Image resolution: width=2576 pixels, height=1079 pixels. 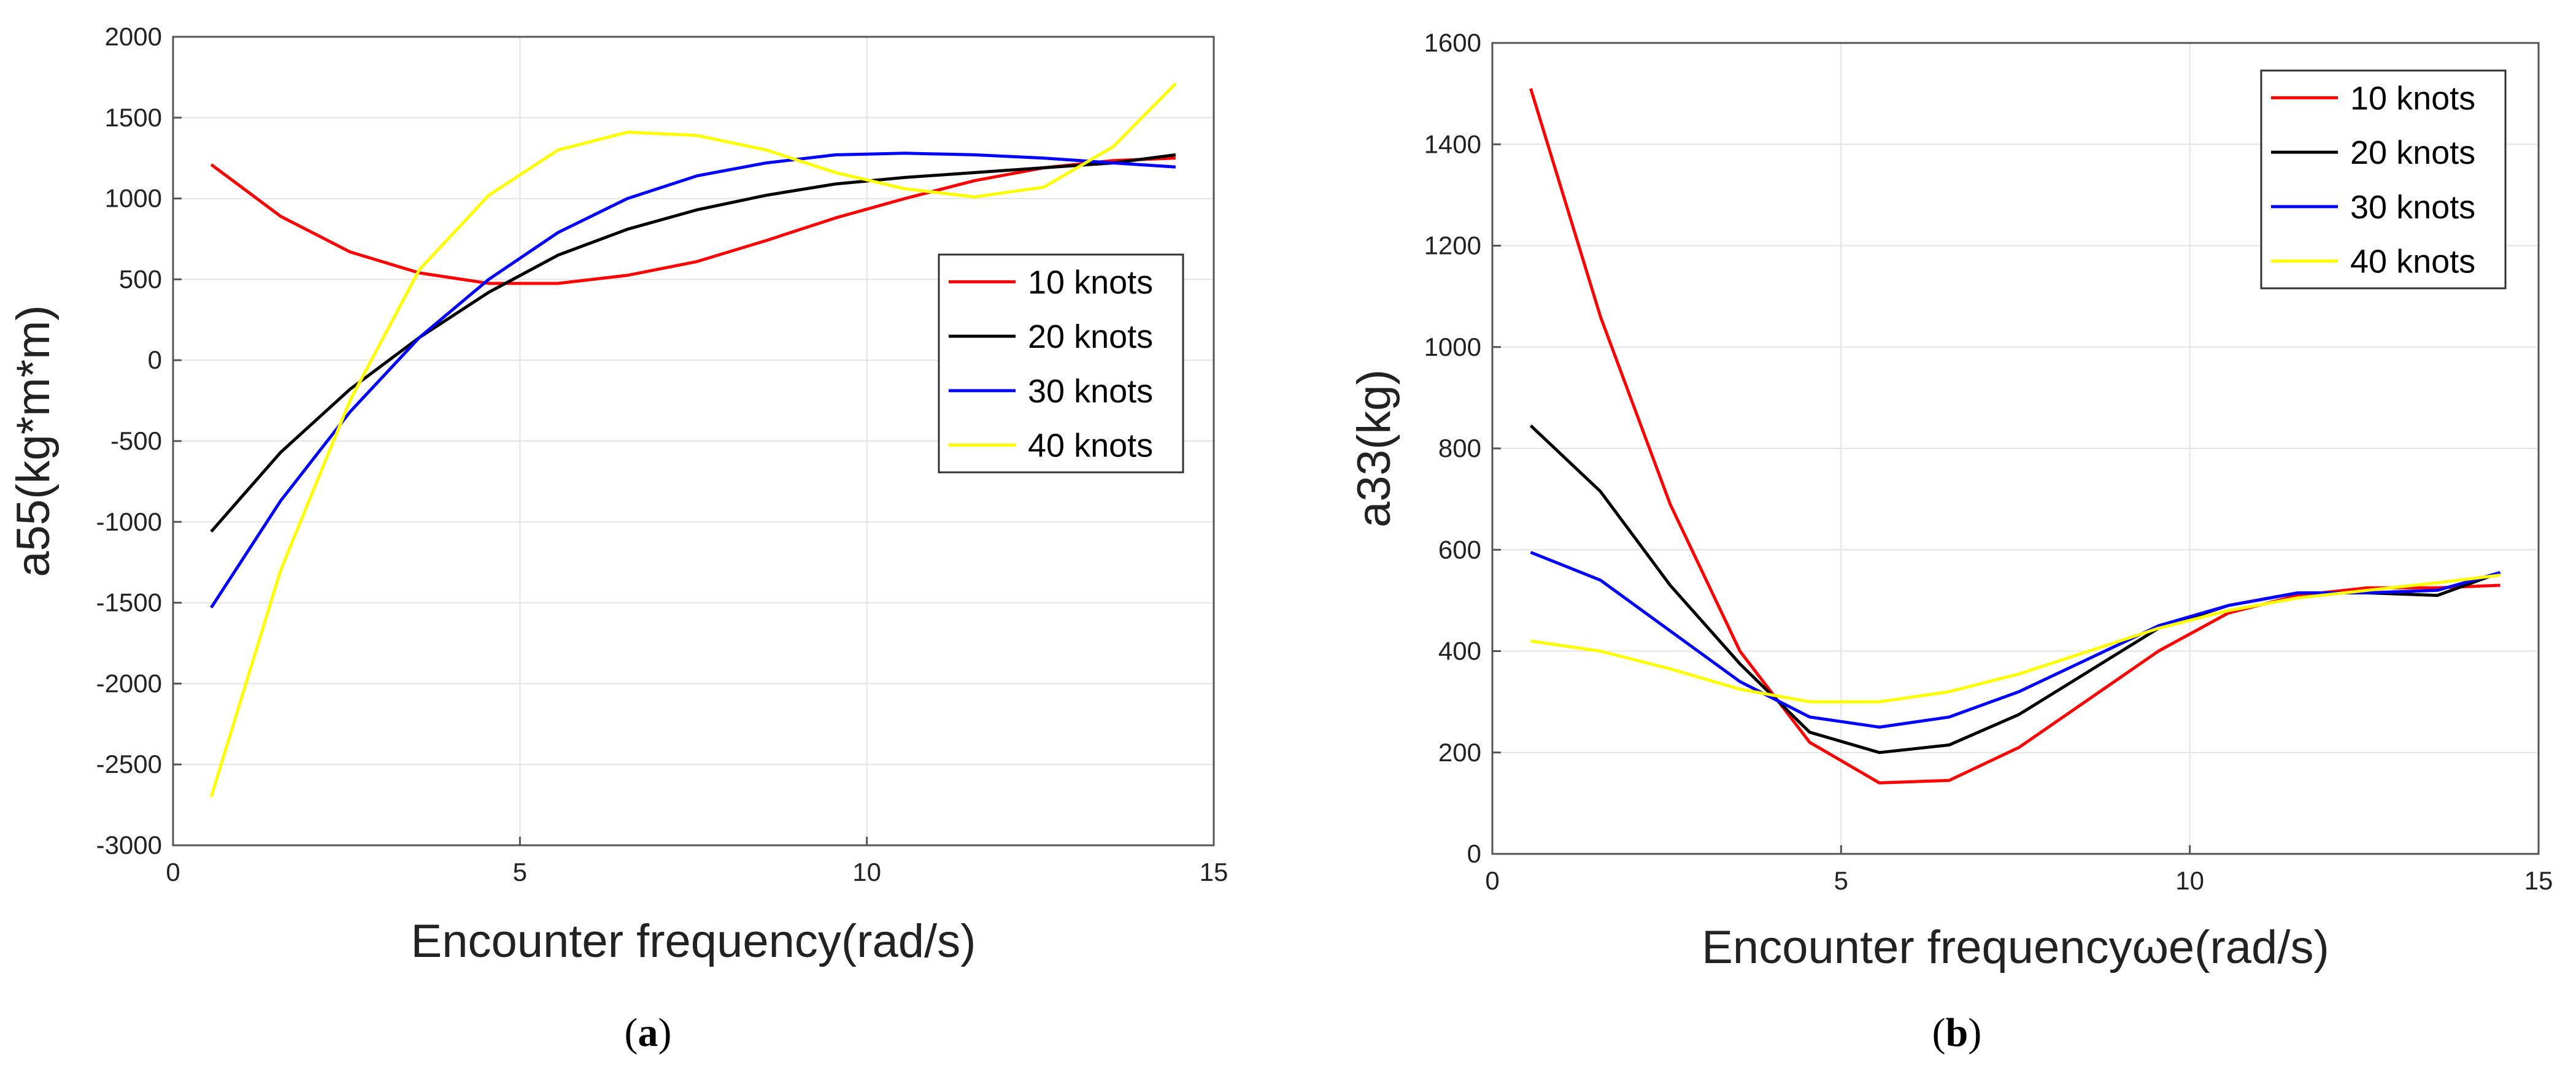 I want to click on y-tick-label: 1500, so click(x=133, y=117).